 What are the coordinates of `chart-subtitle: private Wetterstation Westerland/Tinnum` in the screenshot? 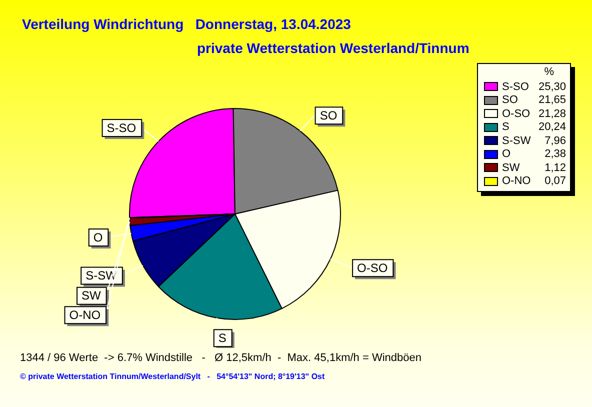 It's located at (333, 48).